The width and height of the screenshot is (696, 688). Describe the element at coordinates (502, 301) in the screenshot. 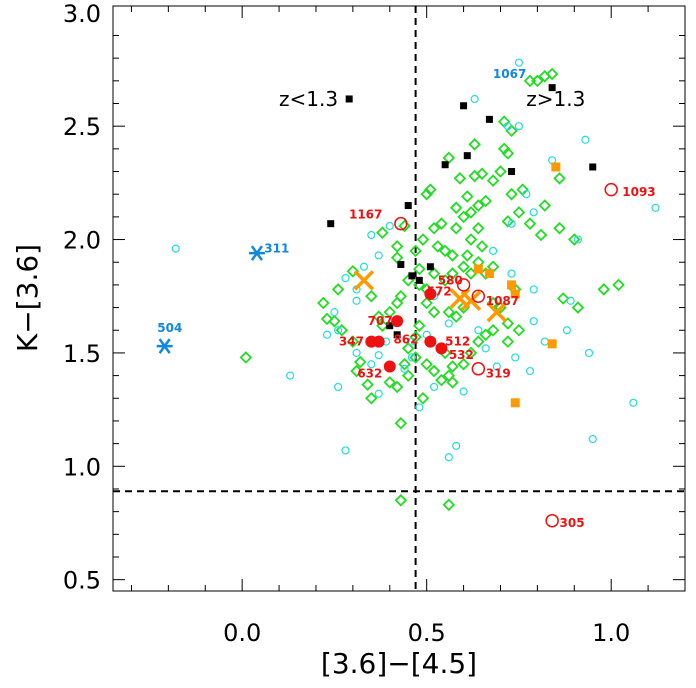

I see `source-label: 1087` at that location.